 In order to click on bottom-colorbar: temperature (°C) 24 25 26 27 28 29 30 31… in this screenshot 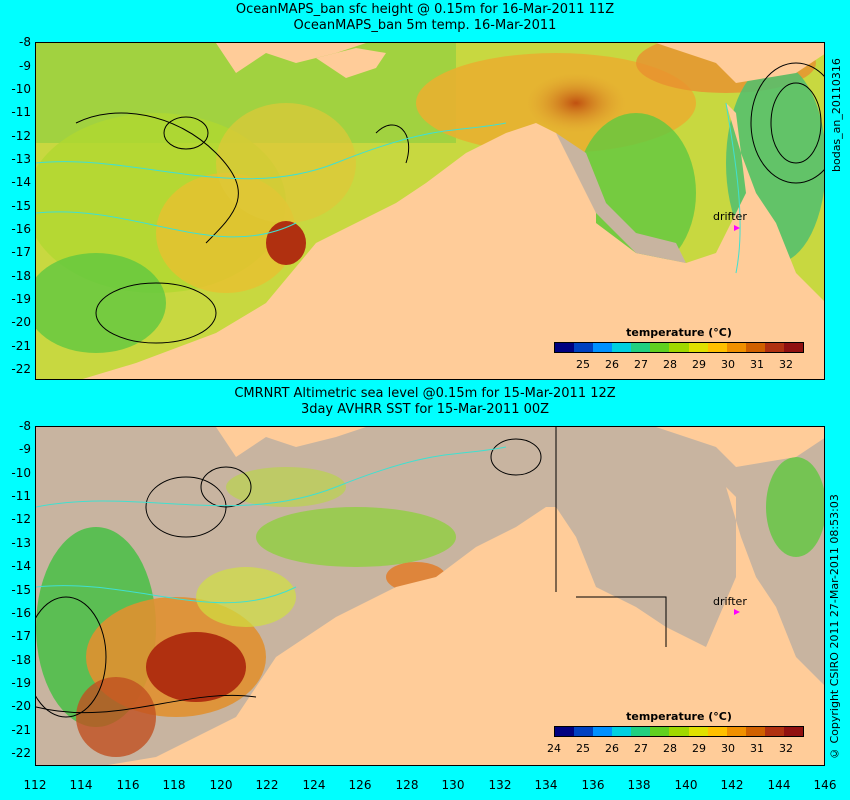, I will do `click(675, 735)`.